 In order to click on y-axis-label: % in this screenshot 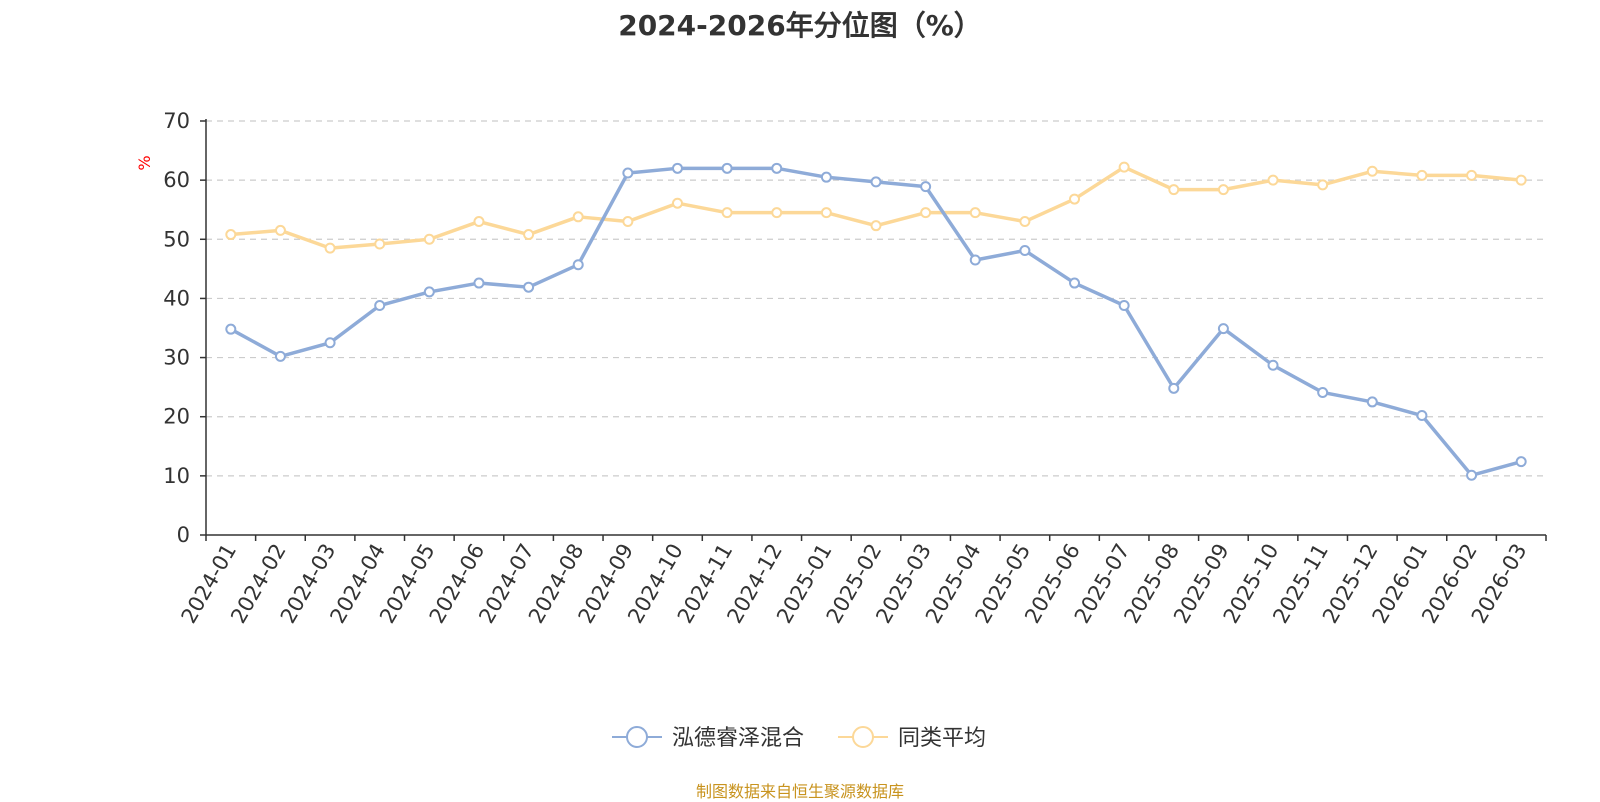, I will do `click(144, 162)`.